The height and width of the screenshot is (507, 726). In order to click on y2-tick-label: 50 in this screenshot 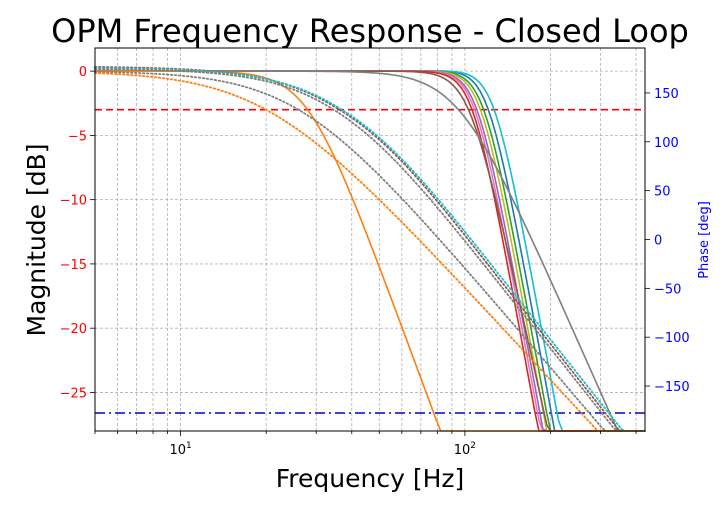, I will do `click(662, 192)`.